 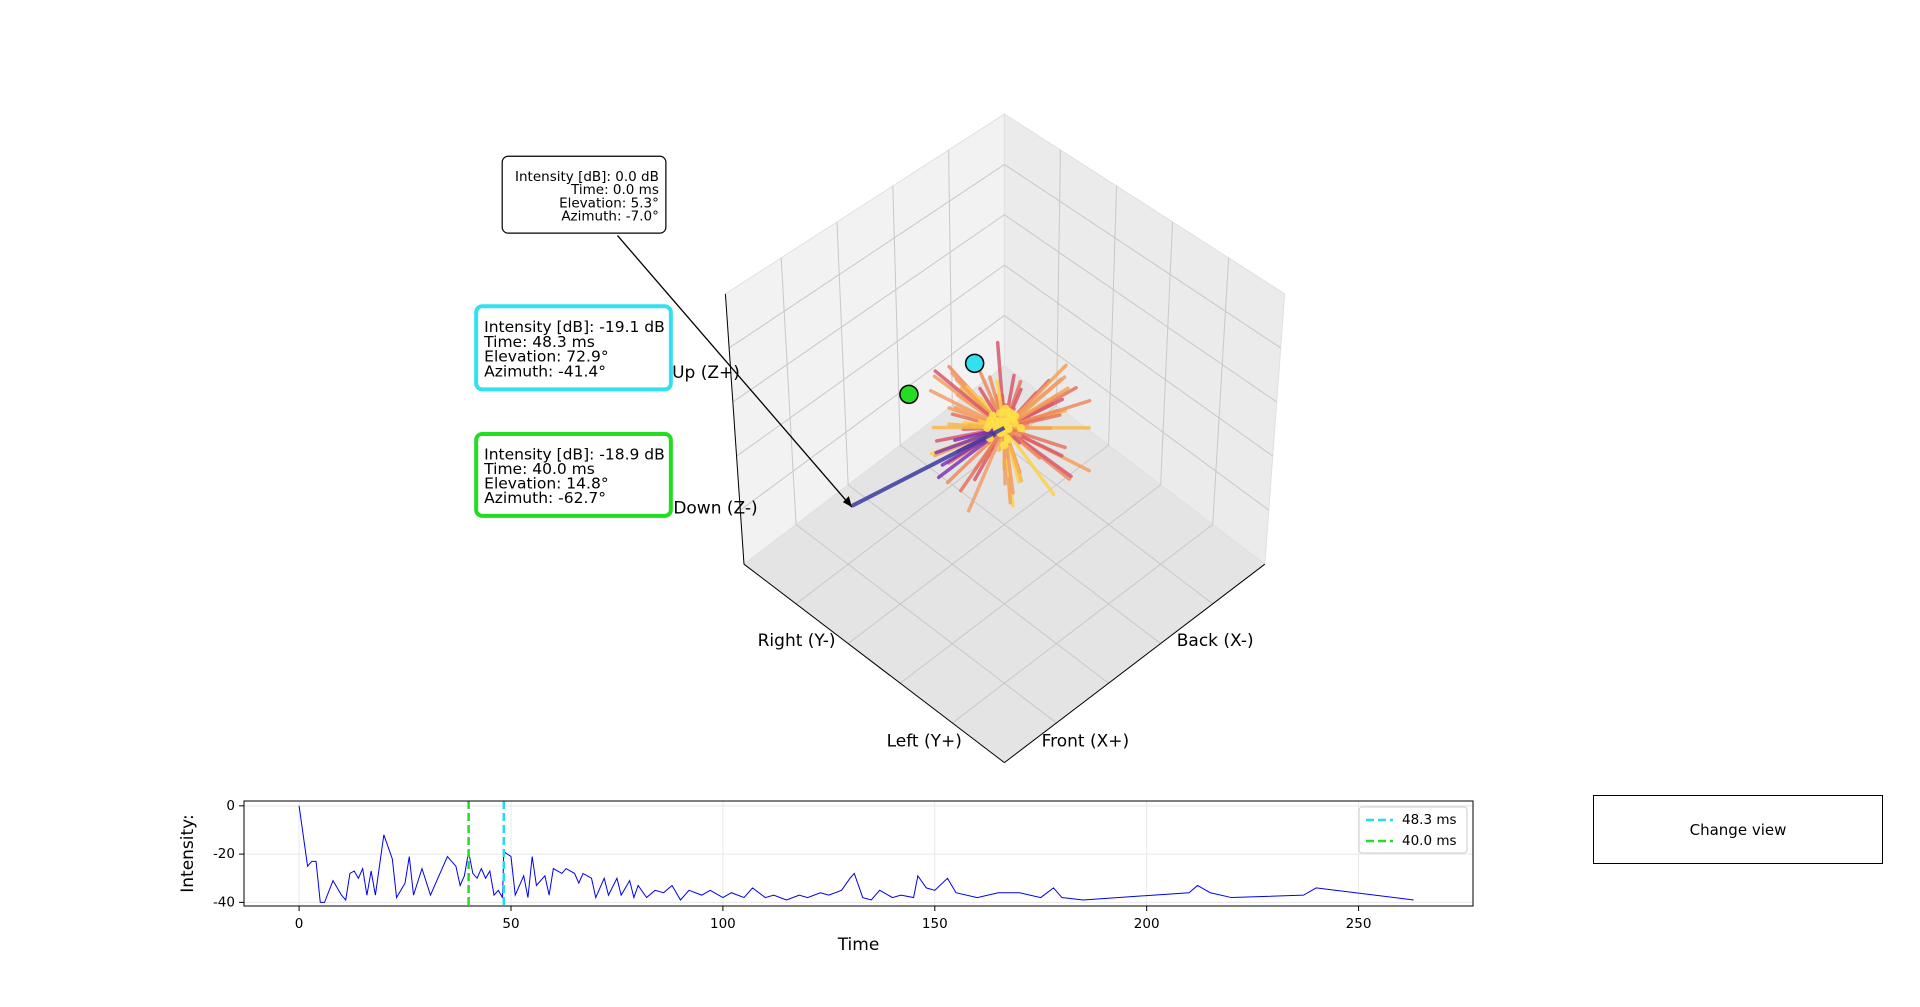 What do you see at coordinates (299, 924) in the screenshot?
I see `x-tick-label: 0` at bounding box center [299, 924].